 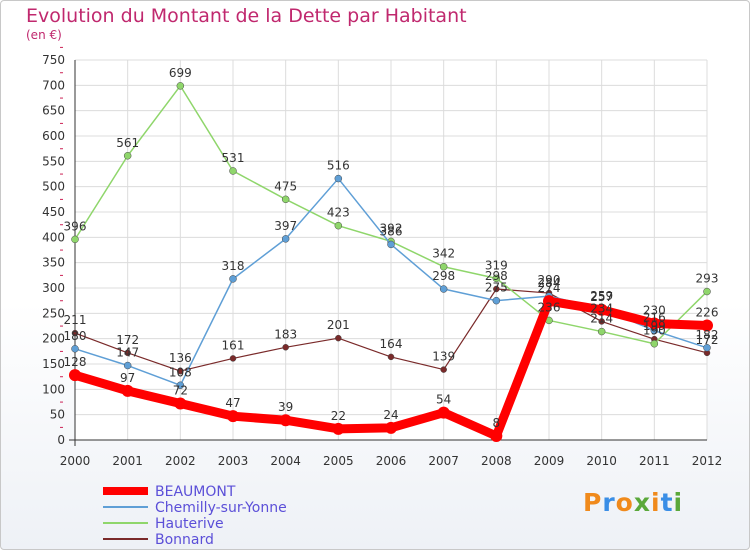 I want to click on data-label: 190, so click(x=654, y=331).